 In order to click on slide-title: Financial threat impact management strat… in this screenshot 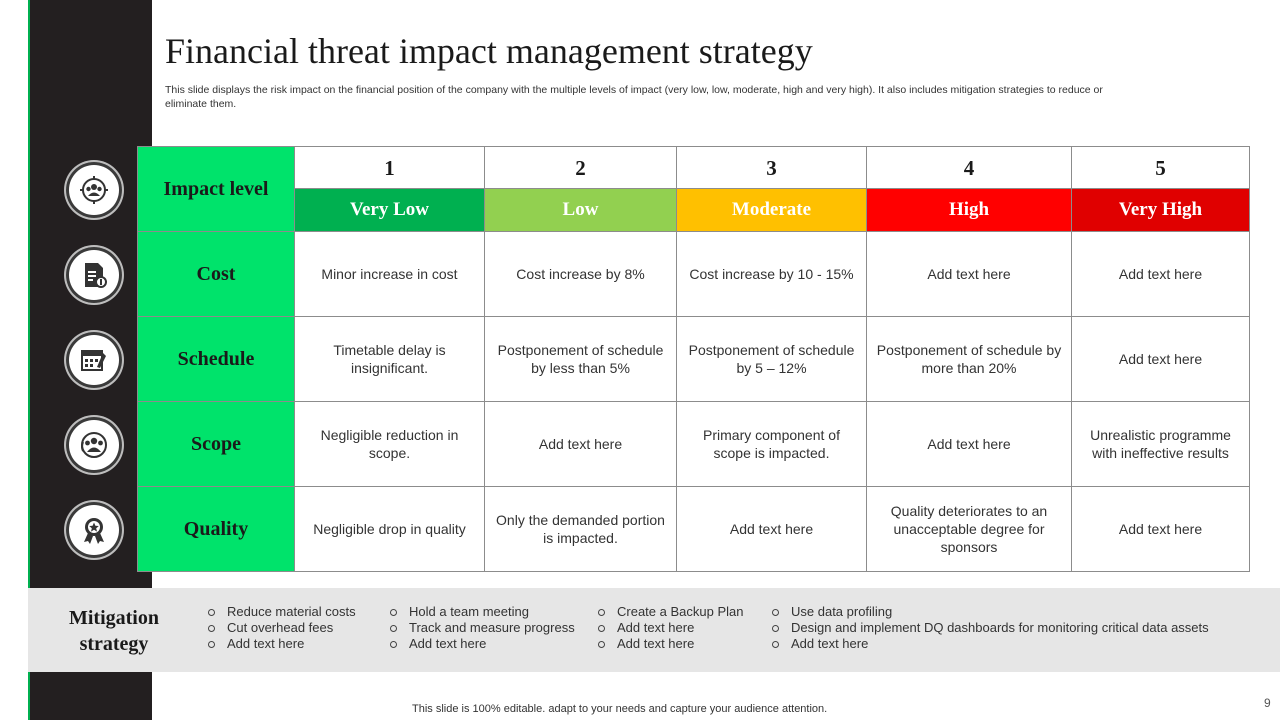, I will do `click(489, 51)`.